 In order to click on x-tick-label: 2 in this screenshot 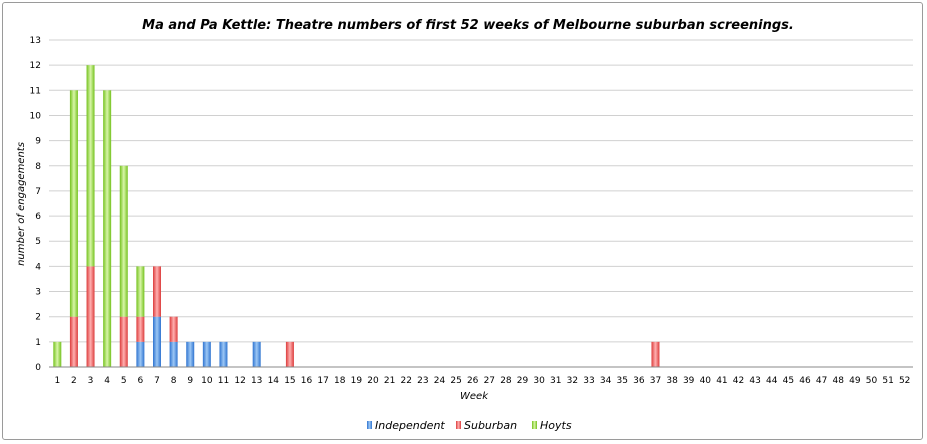, I will do `click(74, 381)`.